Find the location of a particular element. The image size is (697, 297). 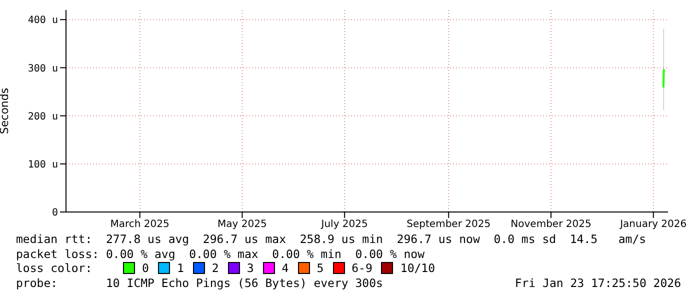

y-axis-title: Seconds is located at coordinates (5, 111).